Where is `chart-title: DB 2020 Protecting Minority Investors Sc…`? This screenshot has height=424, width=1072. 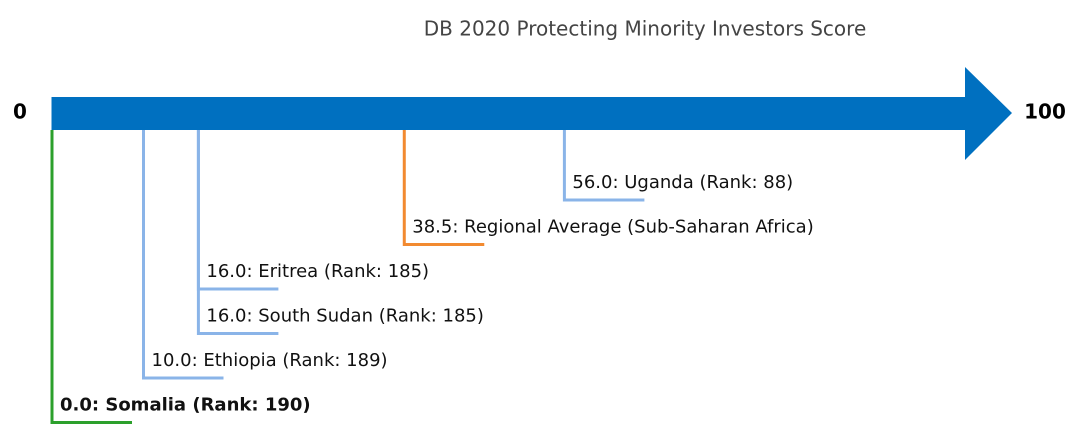 chart-title: DB 2020 Protecting Minority Investors Sc… is located at coordinates (645, 29).